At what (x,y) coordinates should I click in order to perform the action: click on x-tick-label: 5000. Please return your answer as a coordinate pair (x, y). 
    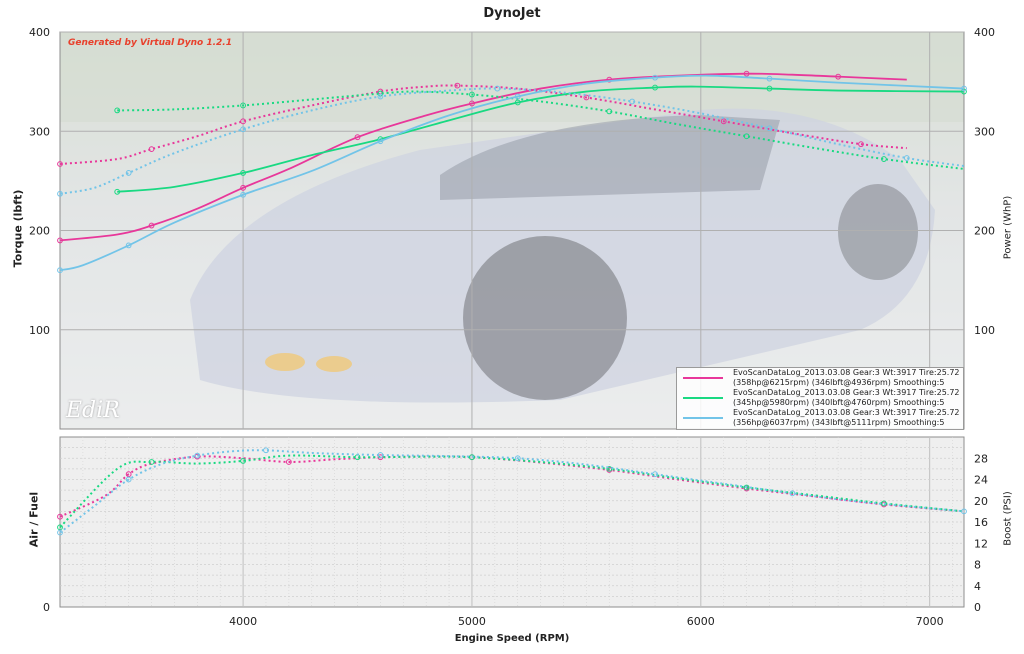
    Looking at the image, I should click on (472, 621).